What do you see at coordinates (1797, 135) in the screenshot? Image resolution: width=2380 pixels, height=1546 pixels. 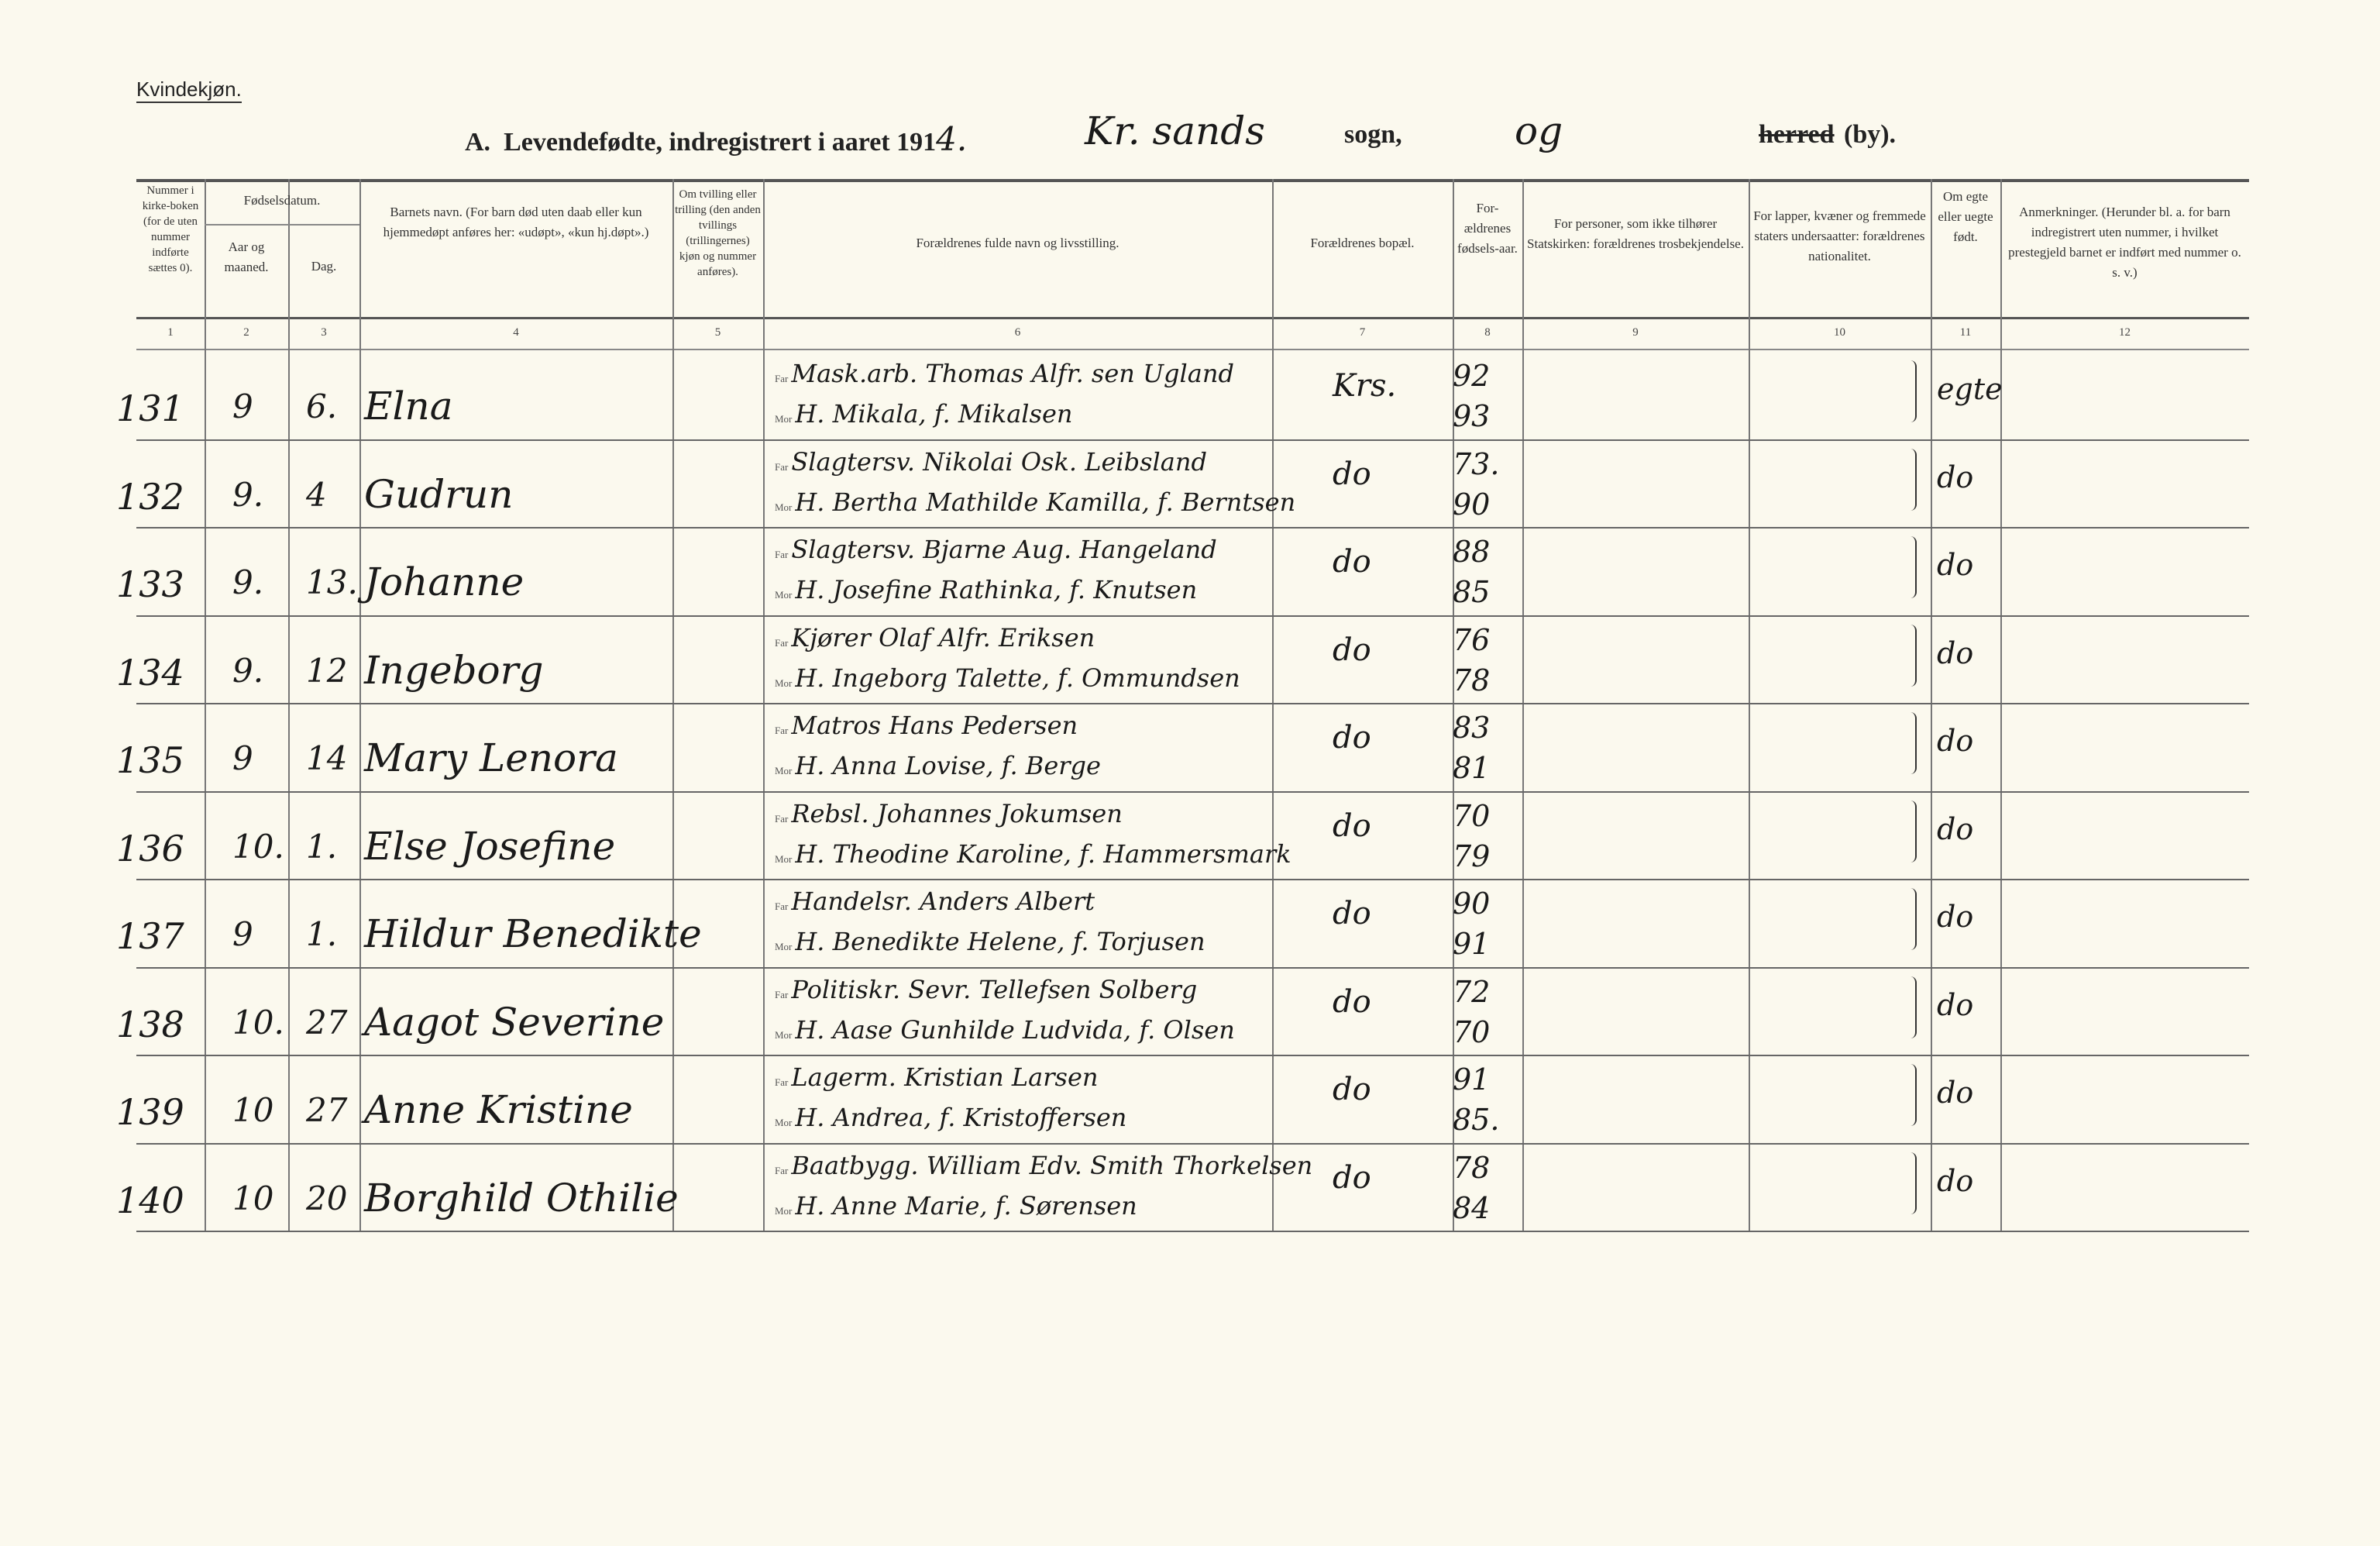 I see `herred-label: herred` at bounding box center [1797, 135].